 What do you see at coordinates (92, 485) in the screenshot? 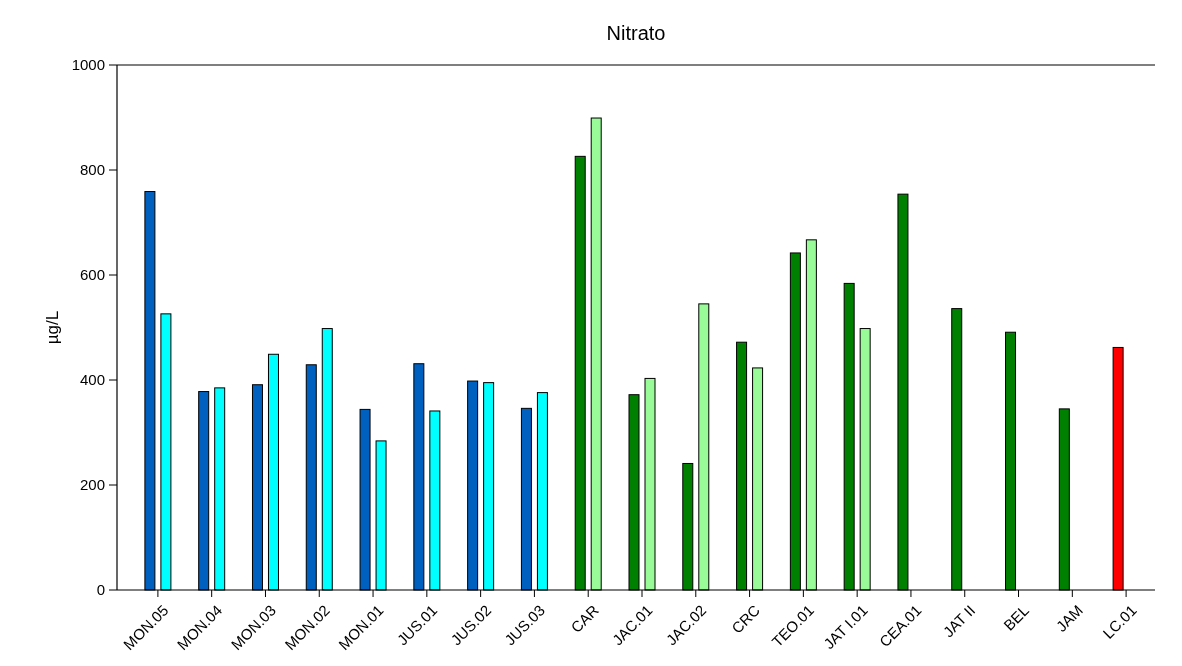
I see `y-tick-label: 200` at bounding box center [92, 485].